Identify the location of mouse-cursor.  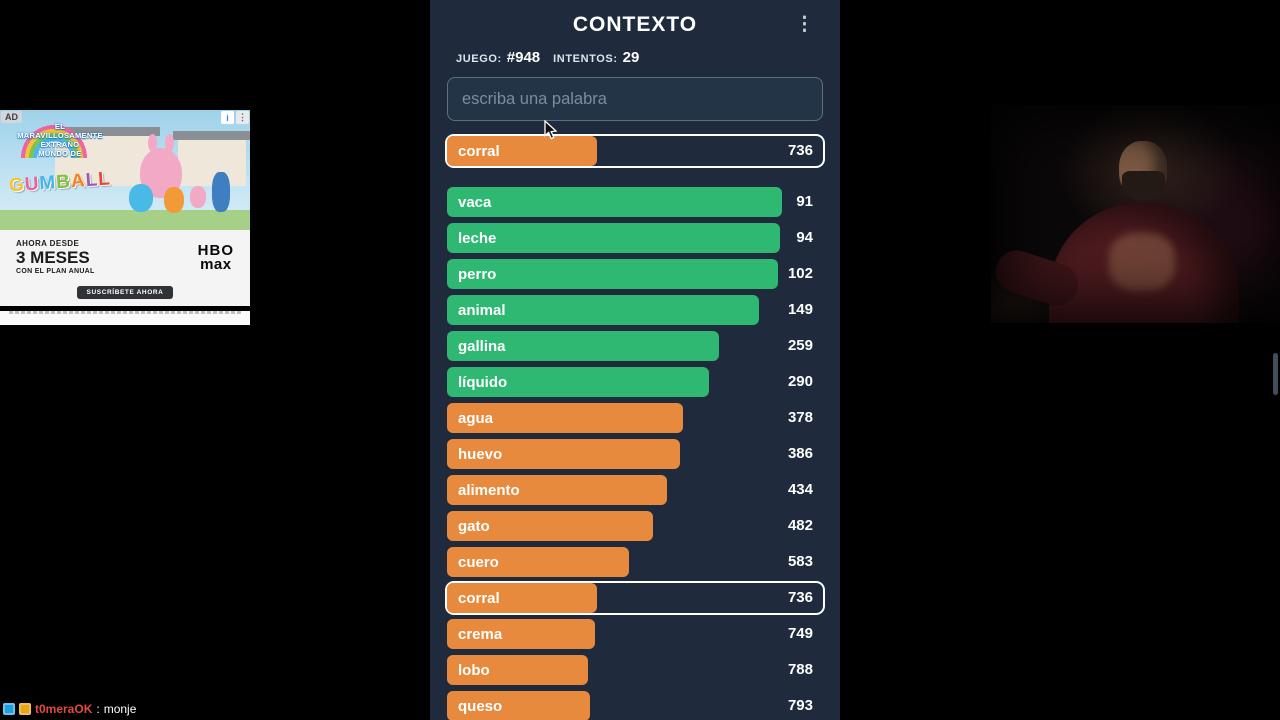
(551, 130).